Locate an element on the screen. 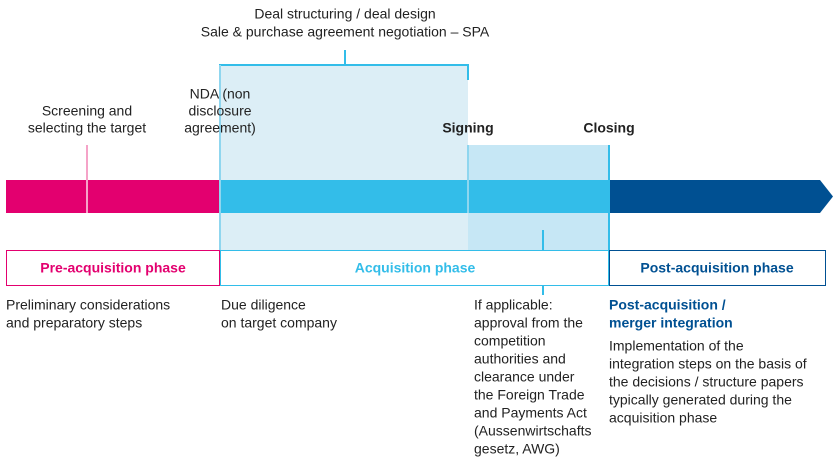 The image size is (838, 464). bar-post is located at coordinates (721, 196).